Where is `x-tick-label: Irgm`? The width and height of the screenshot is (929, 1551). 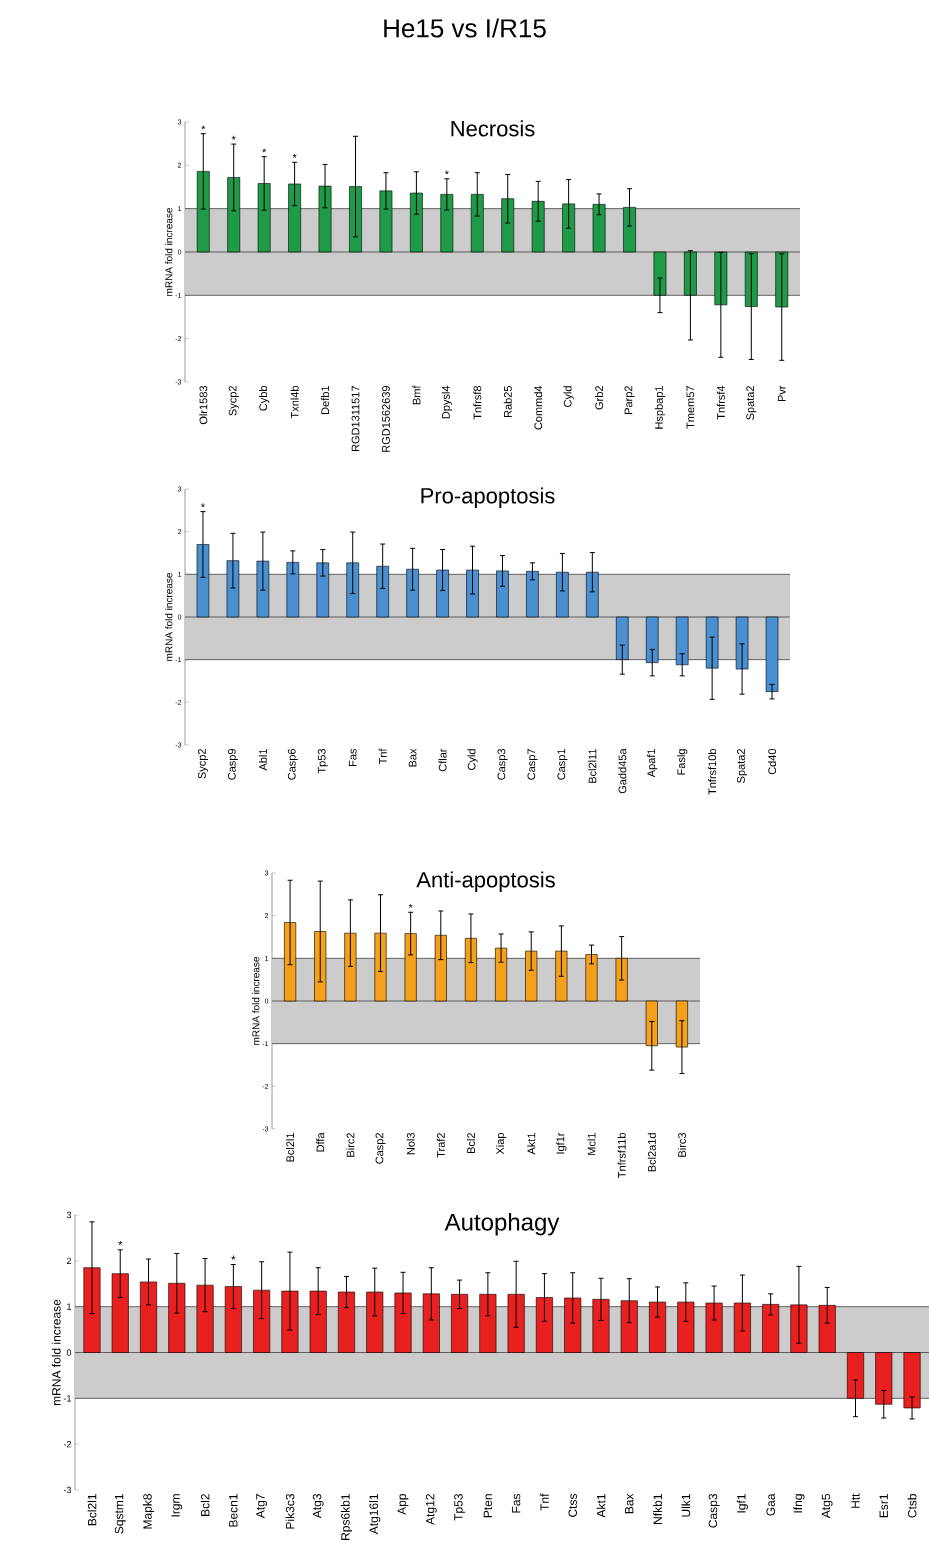
x-tick-label: Irgm is located at coordinates (177, 1505).